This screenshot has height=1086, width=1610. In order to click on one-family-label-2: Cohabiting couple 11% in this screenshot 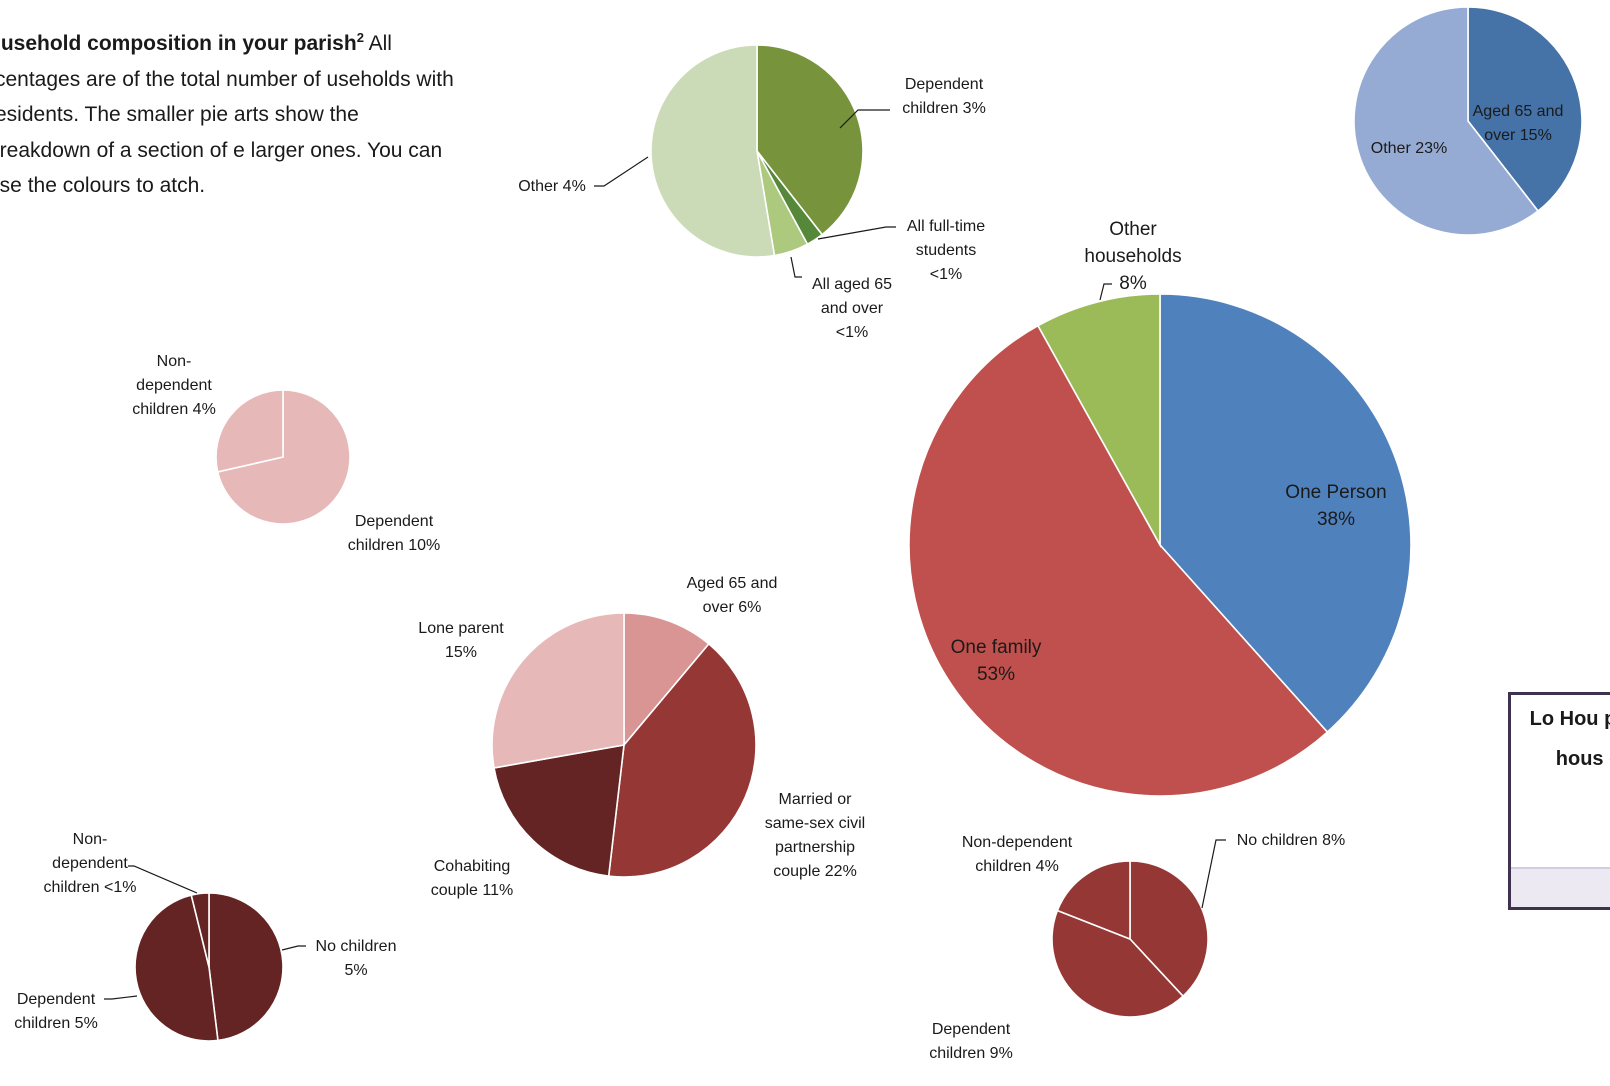, I will do `click(472, 878)`.